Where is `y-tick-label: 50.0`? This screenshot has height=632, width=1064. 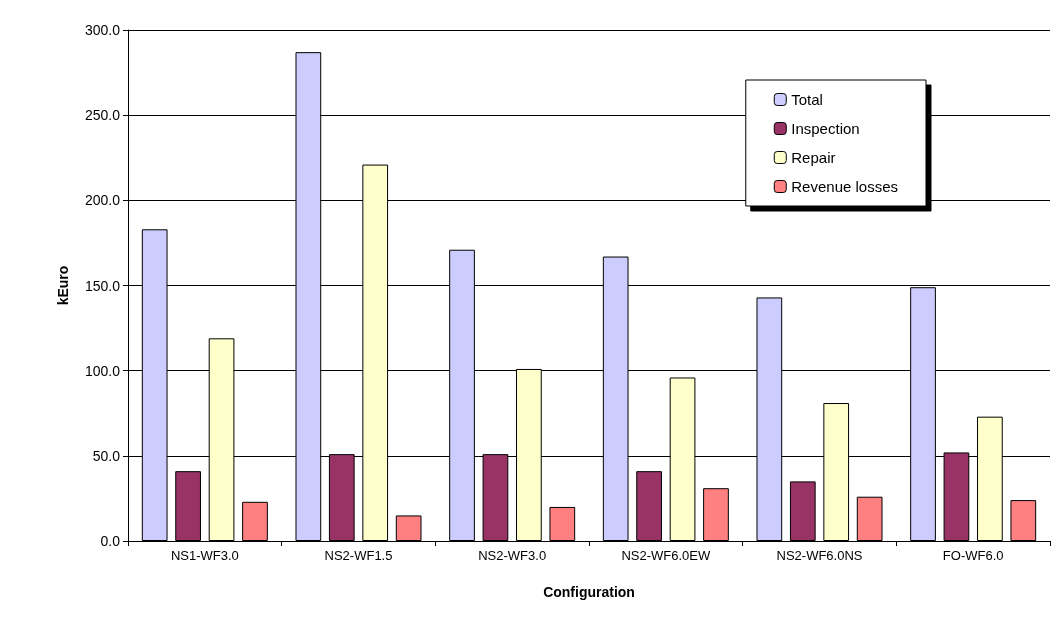 y-tick-label: 50.0 is located at coordinates (106, 455).